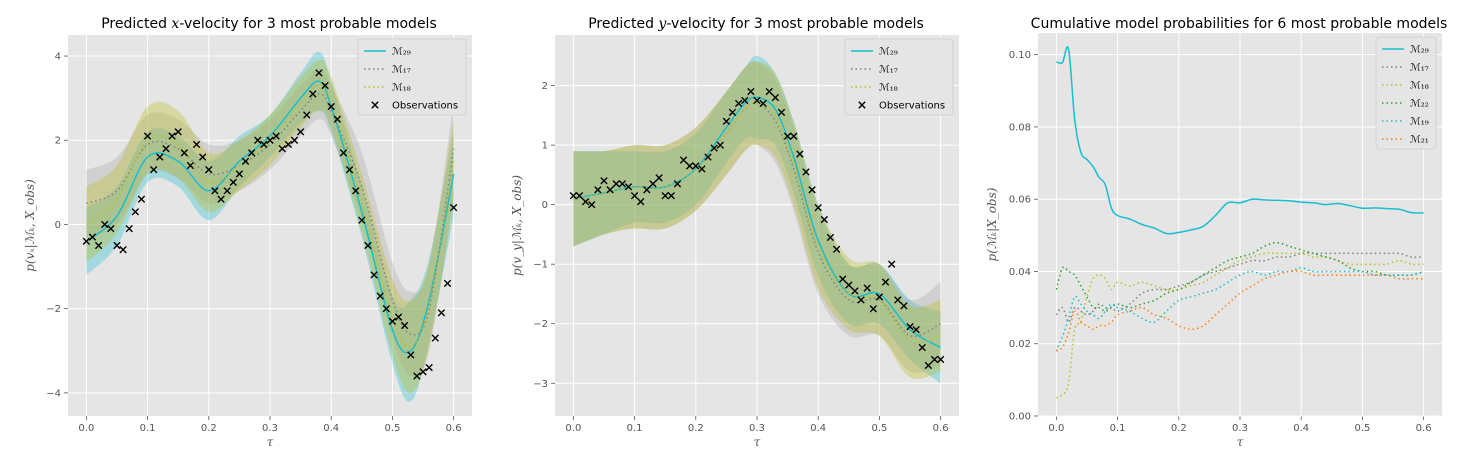  I want to click on y-axis-label: p(vₓ|ℳₖ, X_obs), so click(30, 225).